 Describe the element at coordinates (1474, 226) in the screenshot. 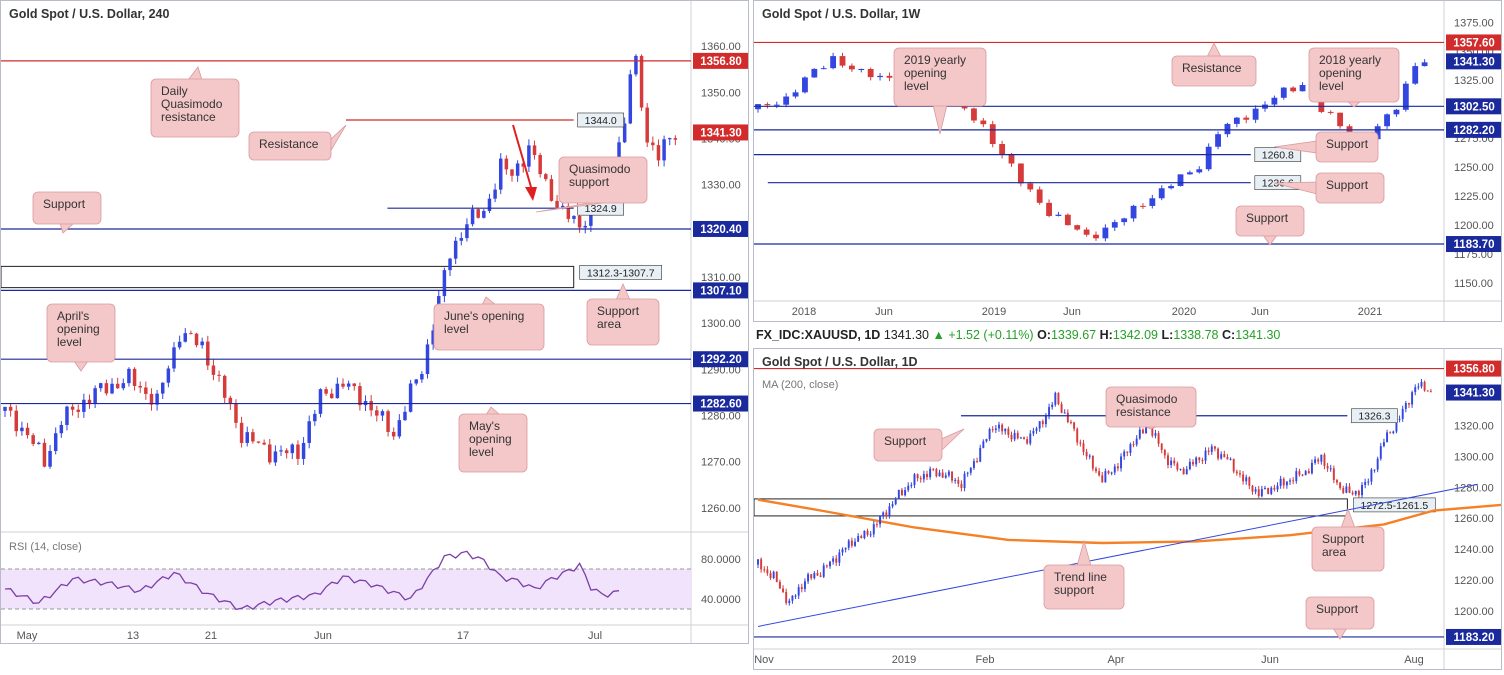

I see `y-tick-label: 1200.00` at that location.